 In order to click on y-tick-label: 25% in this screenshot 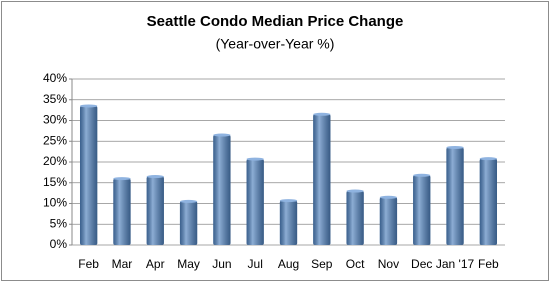, I will do `click(55, 140)`.